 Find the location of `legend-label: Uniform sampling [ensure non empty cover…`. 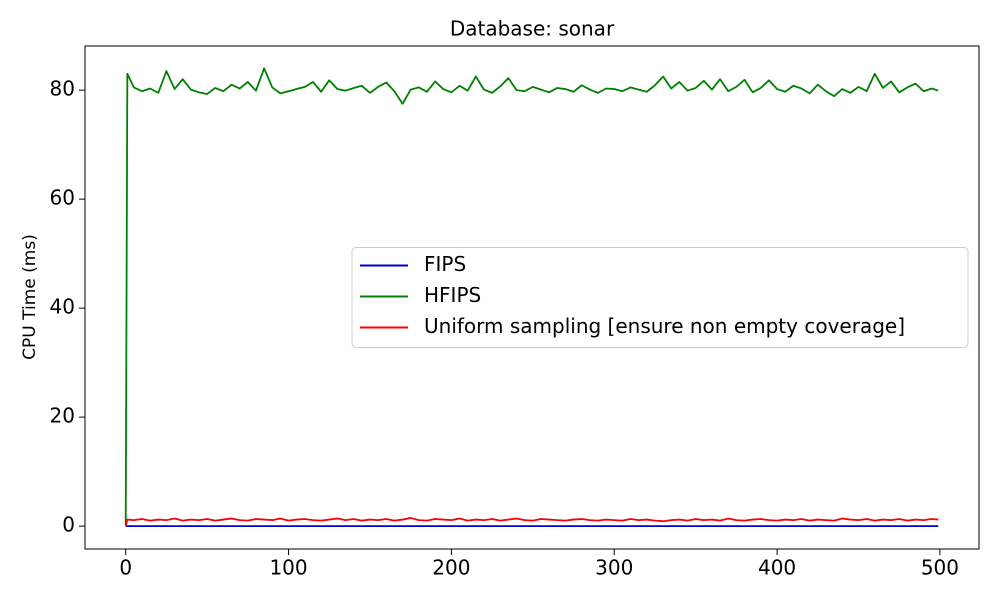

legend-label: Uniform sampling [ensure non empty cover… is located at coordinates (664, 326).